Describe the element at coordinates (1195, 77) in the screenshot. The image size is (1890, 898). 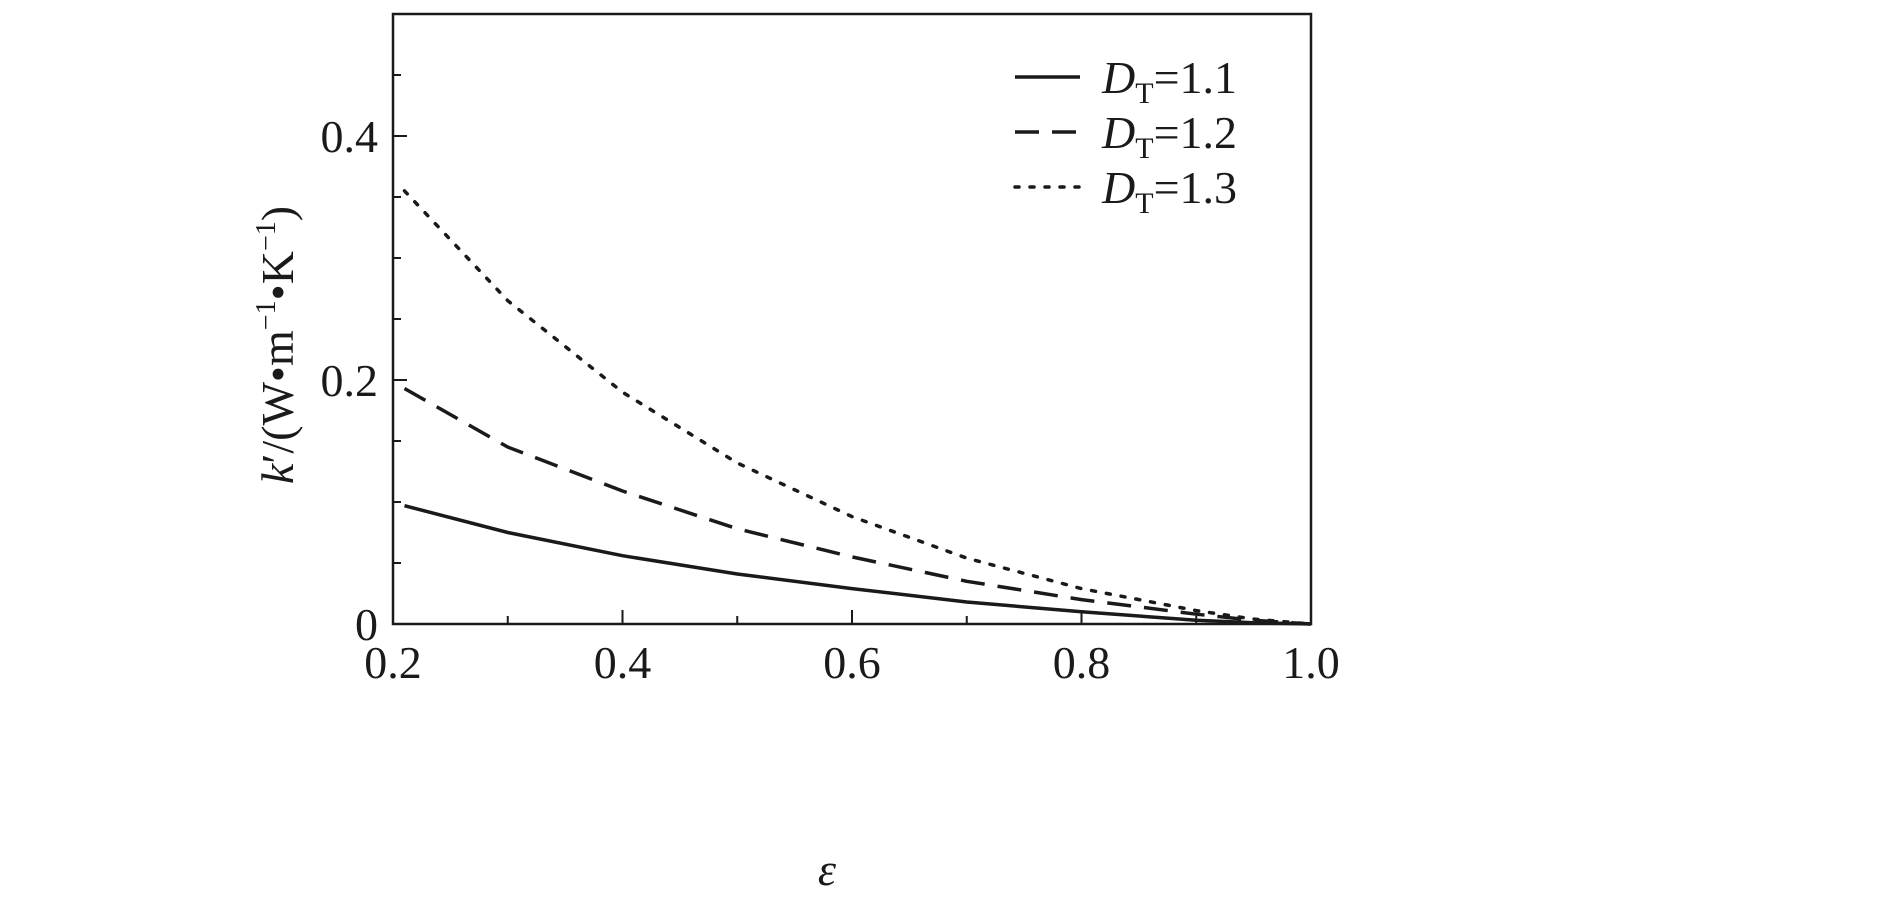
I see `legend-value: =1.1` at that location.